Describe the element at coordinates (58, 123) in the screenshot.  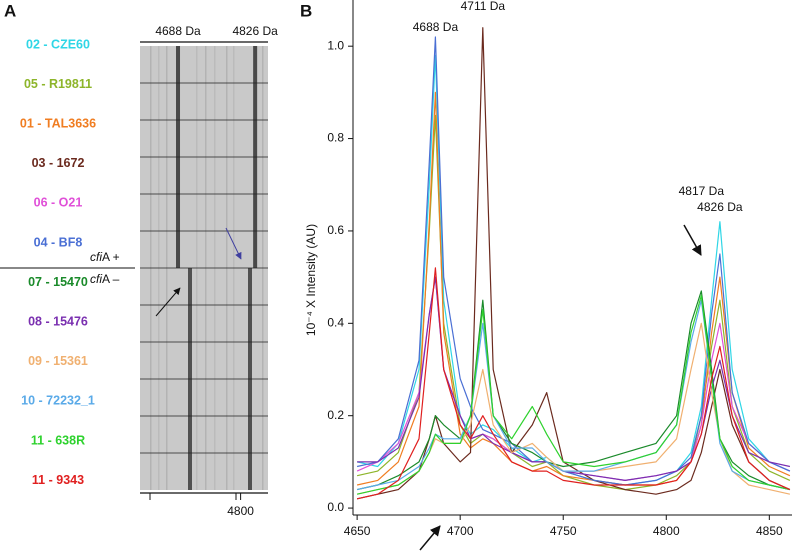
I see `lane-label: 01 - TAL3636` at that location.